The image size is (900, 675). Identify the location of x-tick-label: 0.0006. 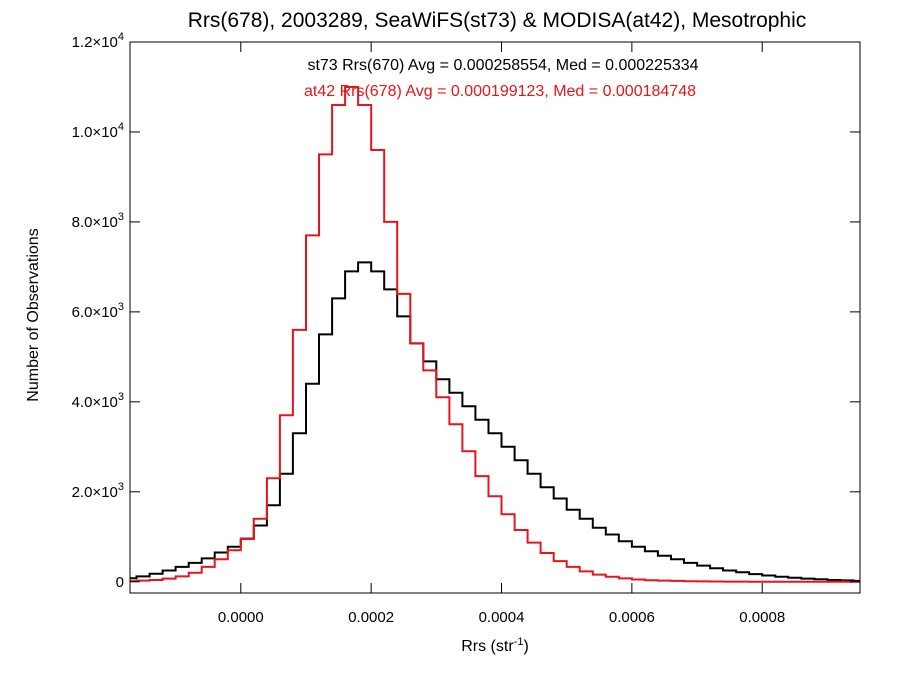
(632, 617).